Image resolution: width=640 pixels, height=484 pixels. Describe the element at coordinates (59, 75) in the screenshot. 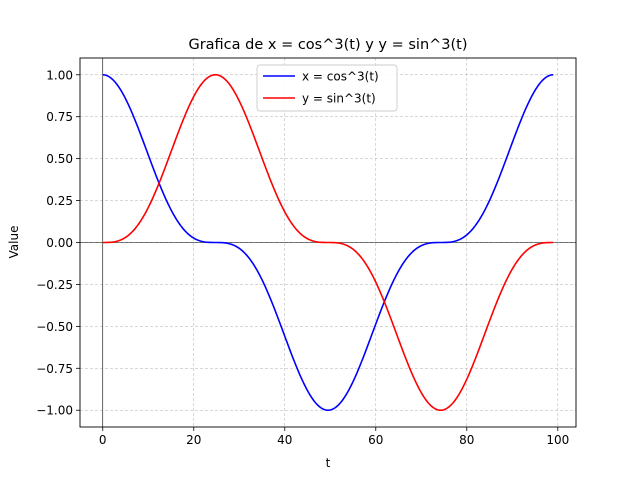

I see `y-tick-label: 1.00` at that location.